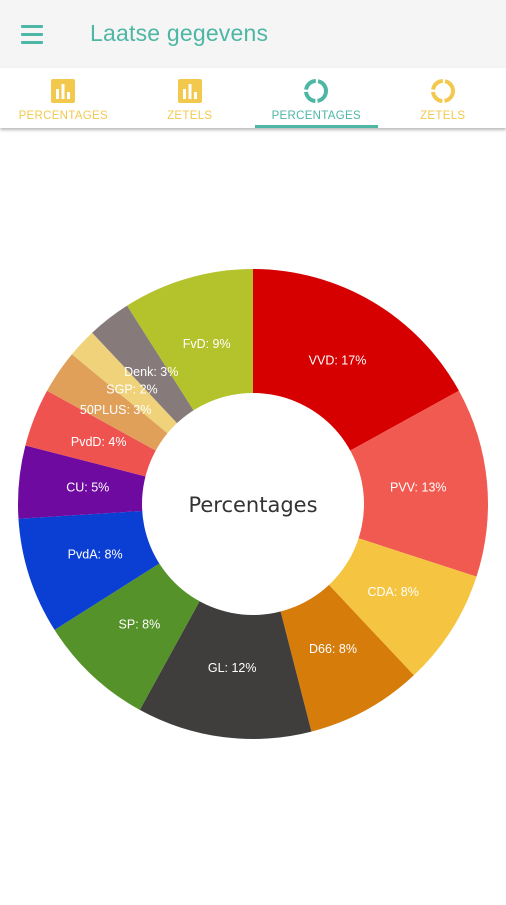  What do you see at coordinates (207, 344) in the screenshot?
I see `slice-label-fvd: FvD: 9%` at bounding box center [207, 344].